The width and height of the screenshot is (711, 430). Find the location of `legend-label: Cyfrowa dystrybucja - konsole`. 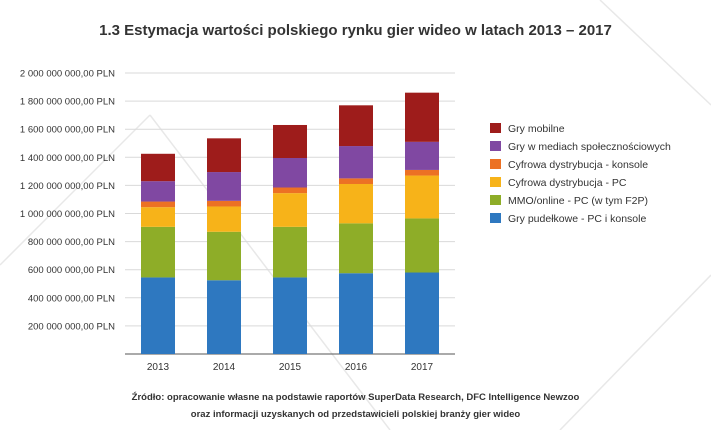

legend-label: Cyfrowa dystrybucja - konsole is located at coordinates (578, 165).